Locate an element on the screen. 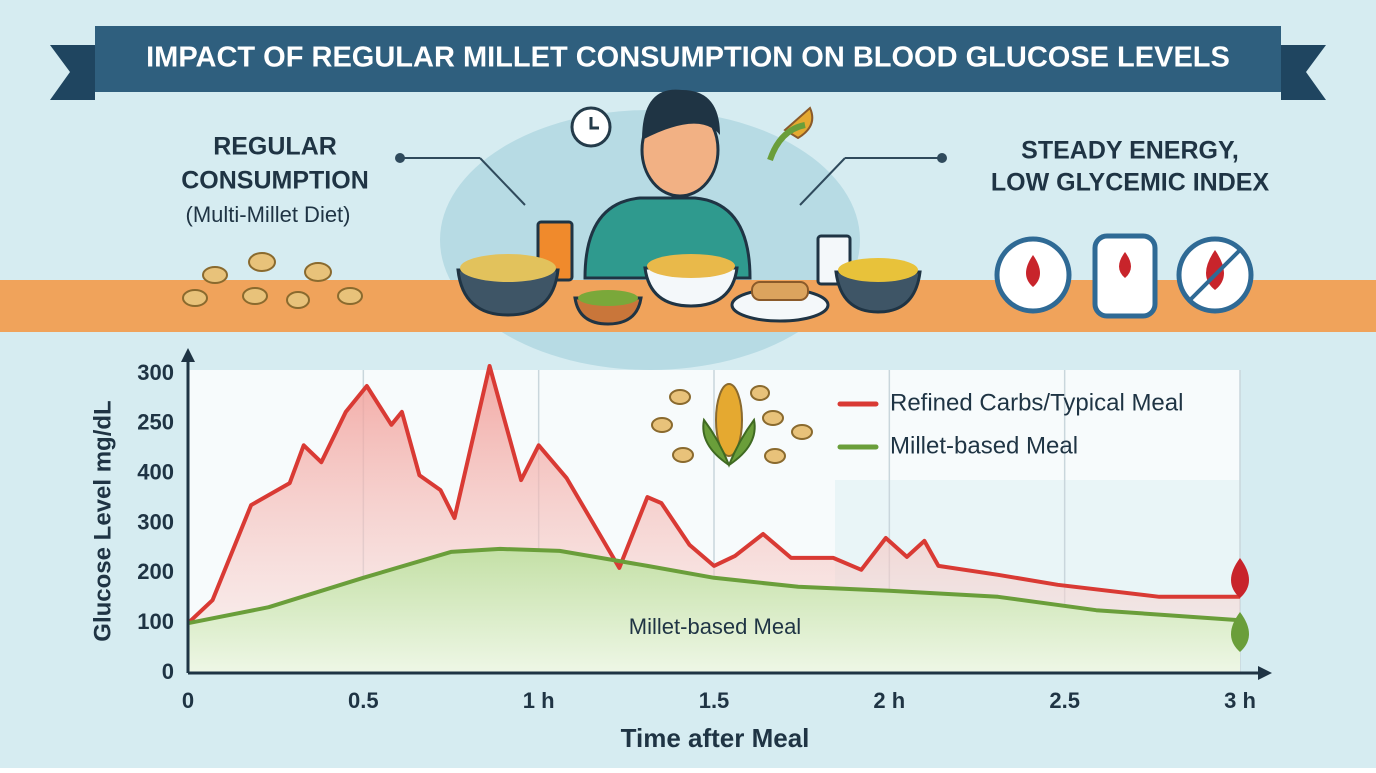  x-tick-label: 2 h is located at coordinates (889, 700).